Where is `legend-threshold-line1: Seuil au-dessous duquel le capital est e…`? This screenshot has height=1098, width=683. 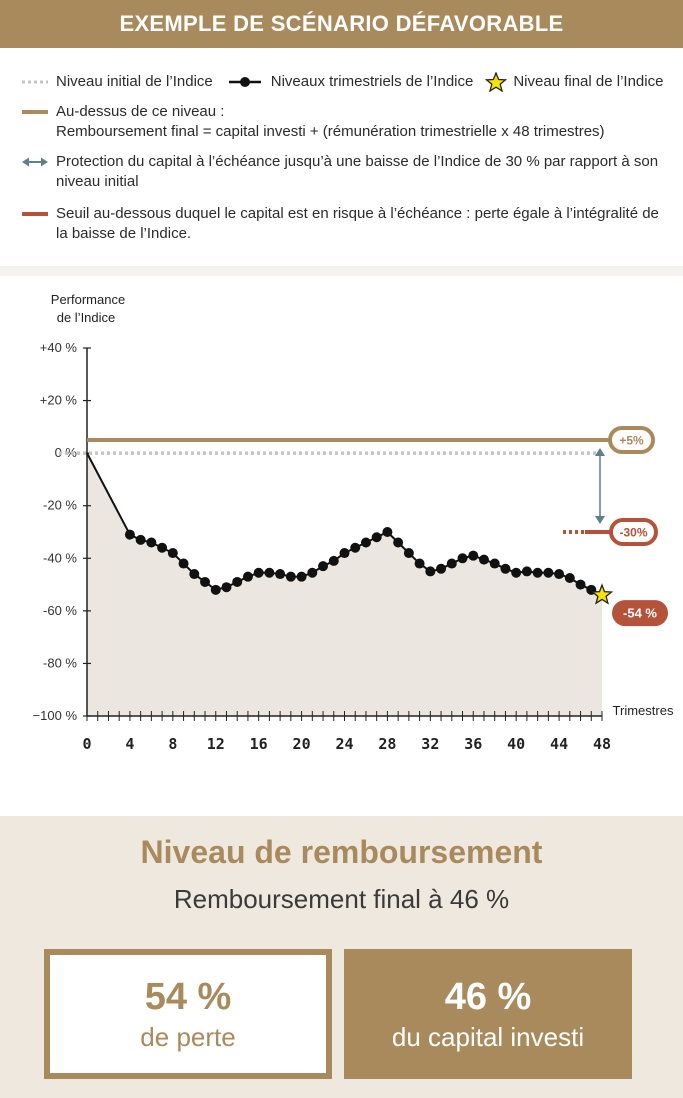 legend-threshold-line1: Seuil au-dessous duquel le capital est e… is located at coordinates (357, 213).